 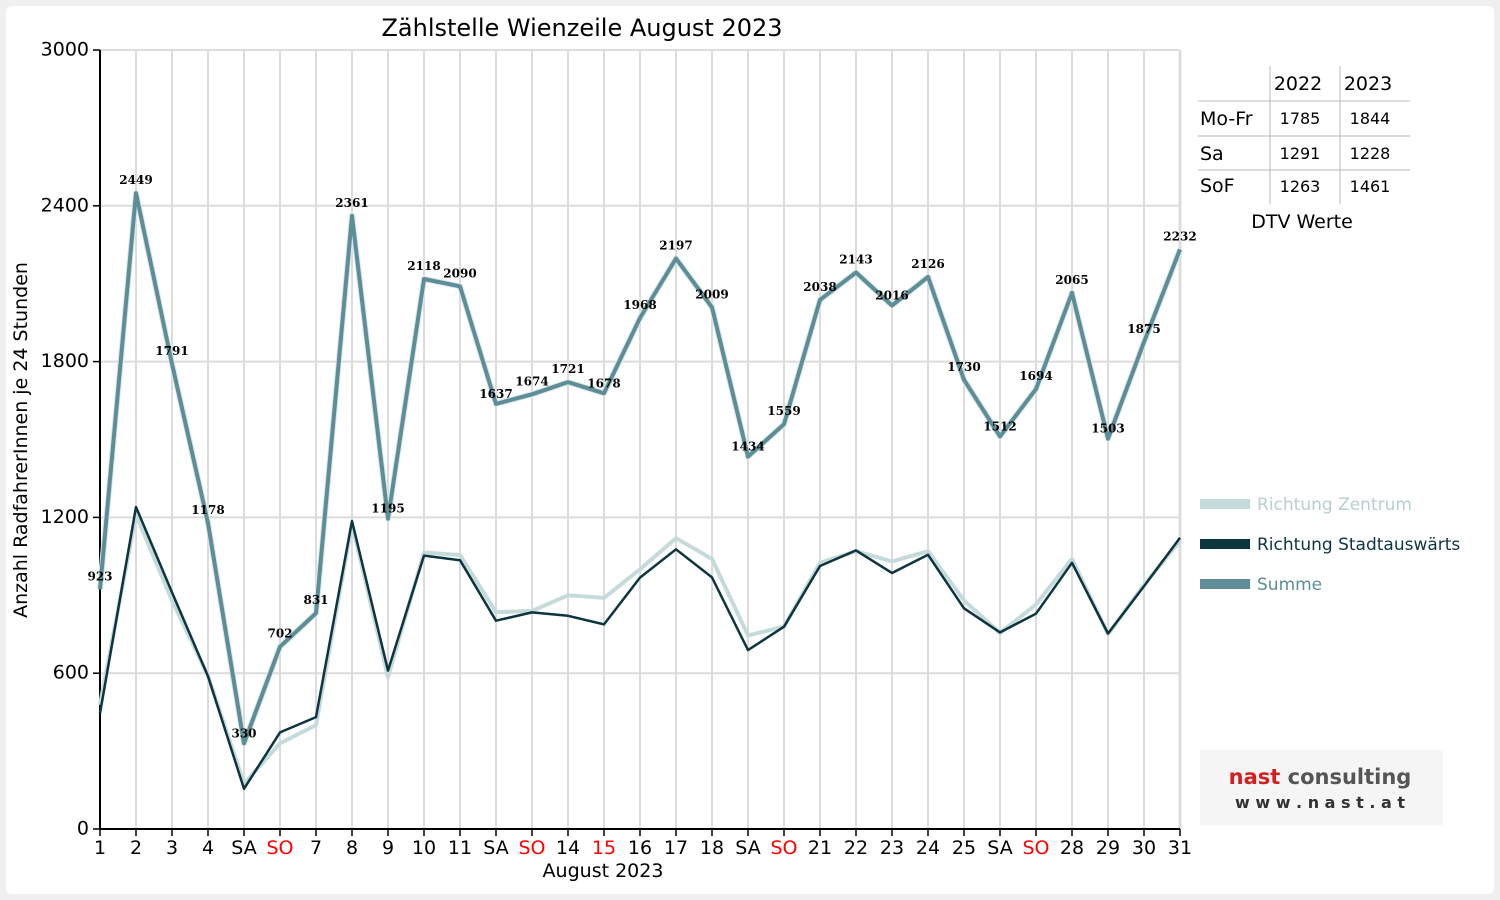 I want to click on data-label: 2361, so click(x=351, y=203).